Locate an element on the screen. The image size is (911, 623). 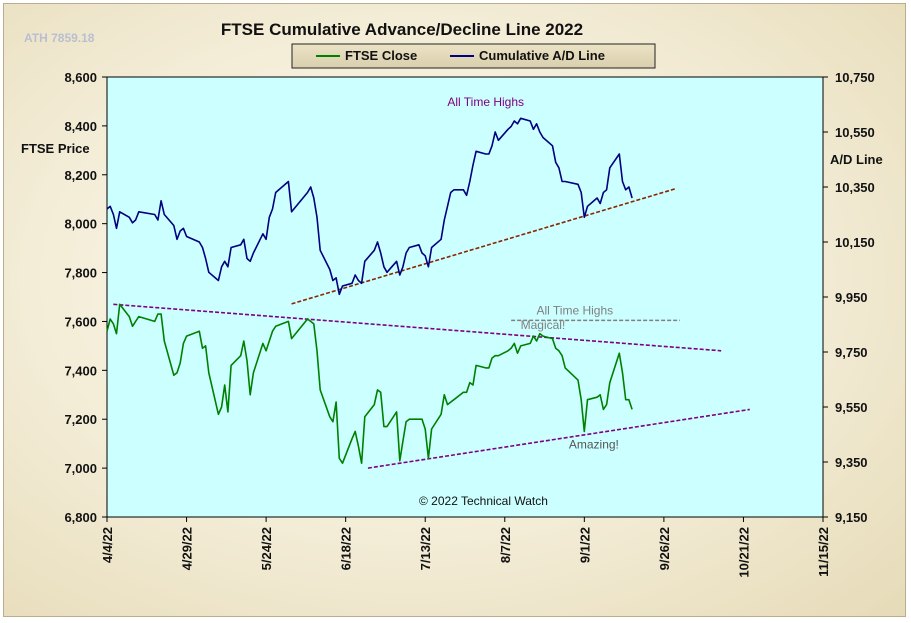
annotation-label: Magical! is located at coordinates (543, 325).